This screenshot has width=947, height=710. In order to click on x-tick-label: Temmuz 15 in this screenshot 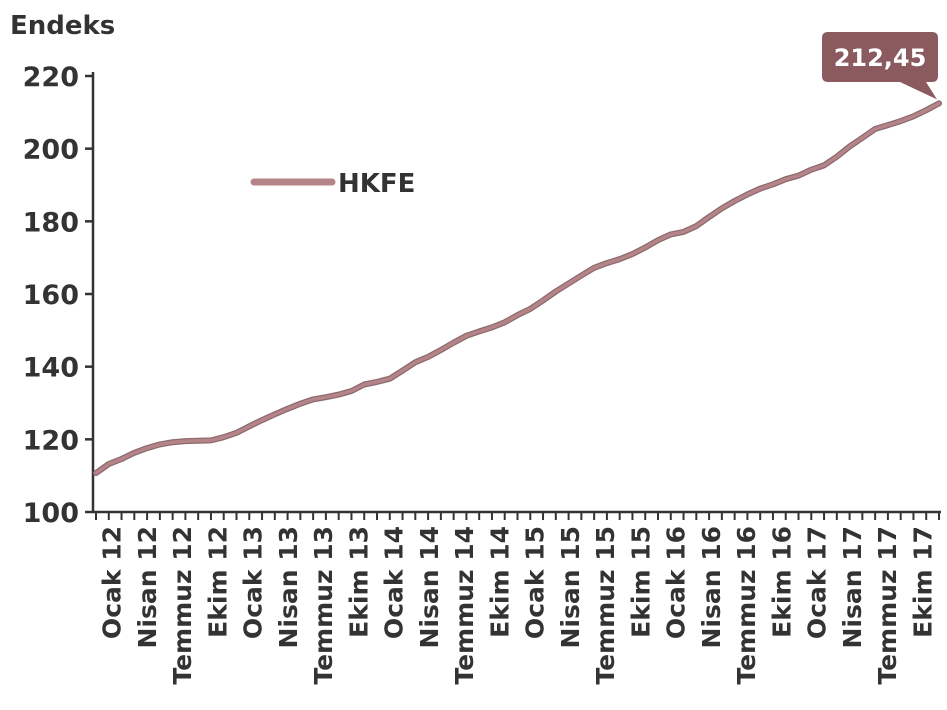, I will do `click(605, 605)`.